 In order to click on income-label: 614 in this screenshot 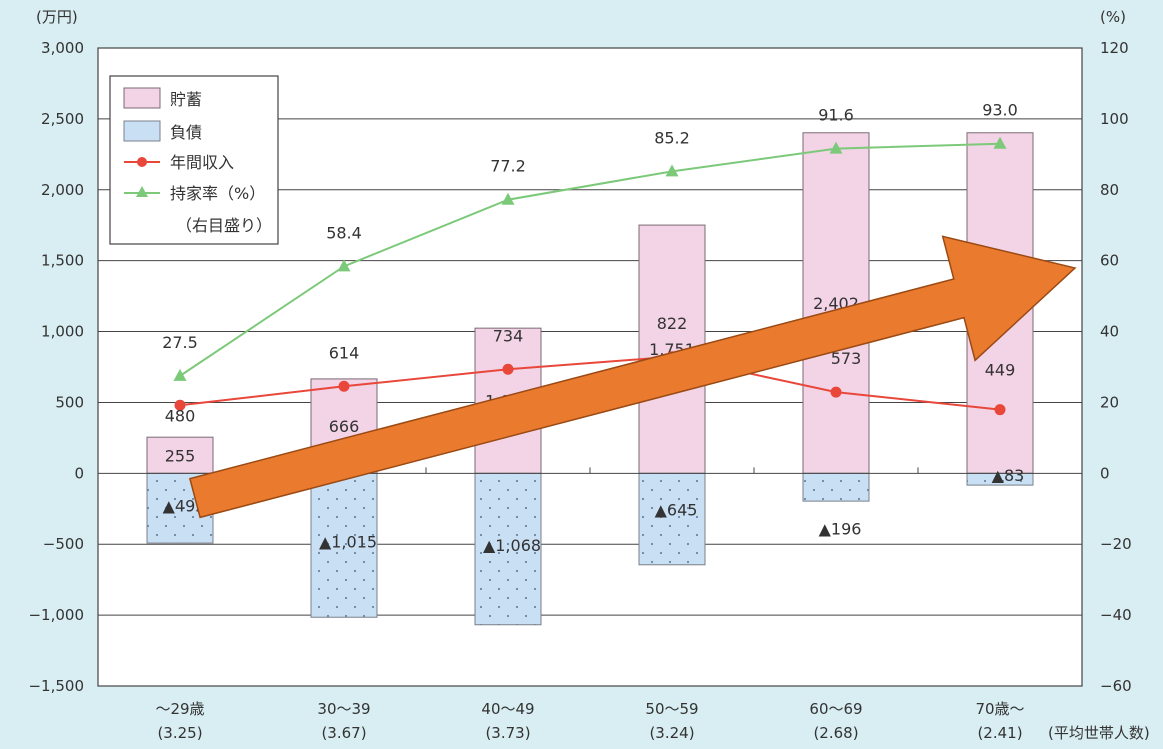, I will do `click(344, 352)`.